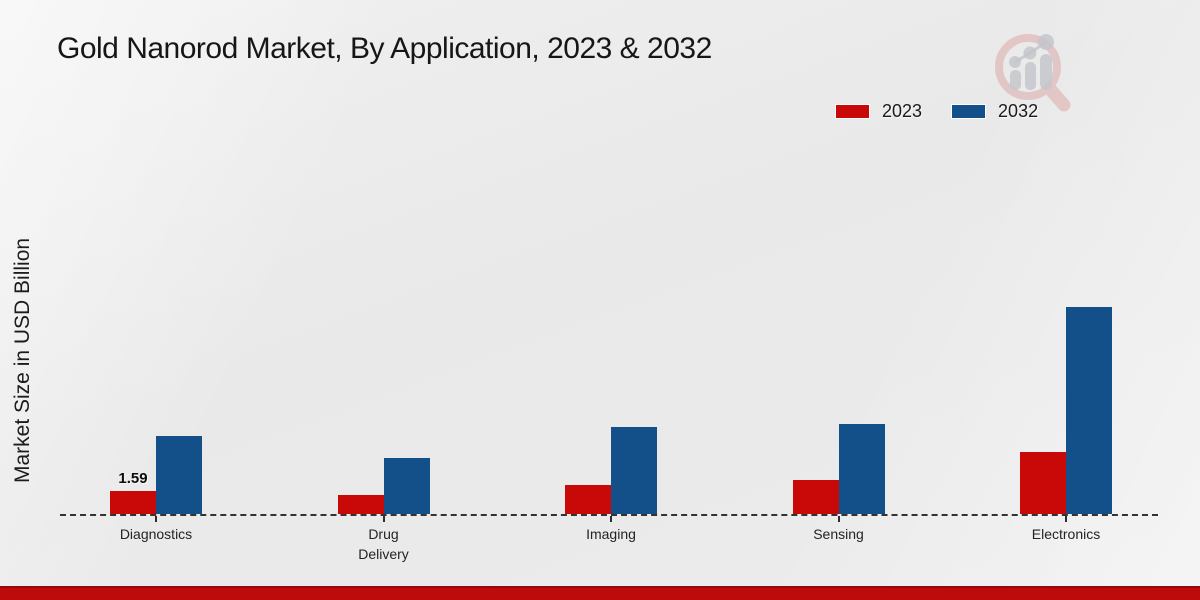  Describe the element at coordinates (156, 519) in the screenshot. I see `x-axis-tick-diagnostics` at that location.